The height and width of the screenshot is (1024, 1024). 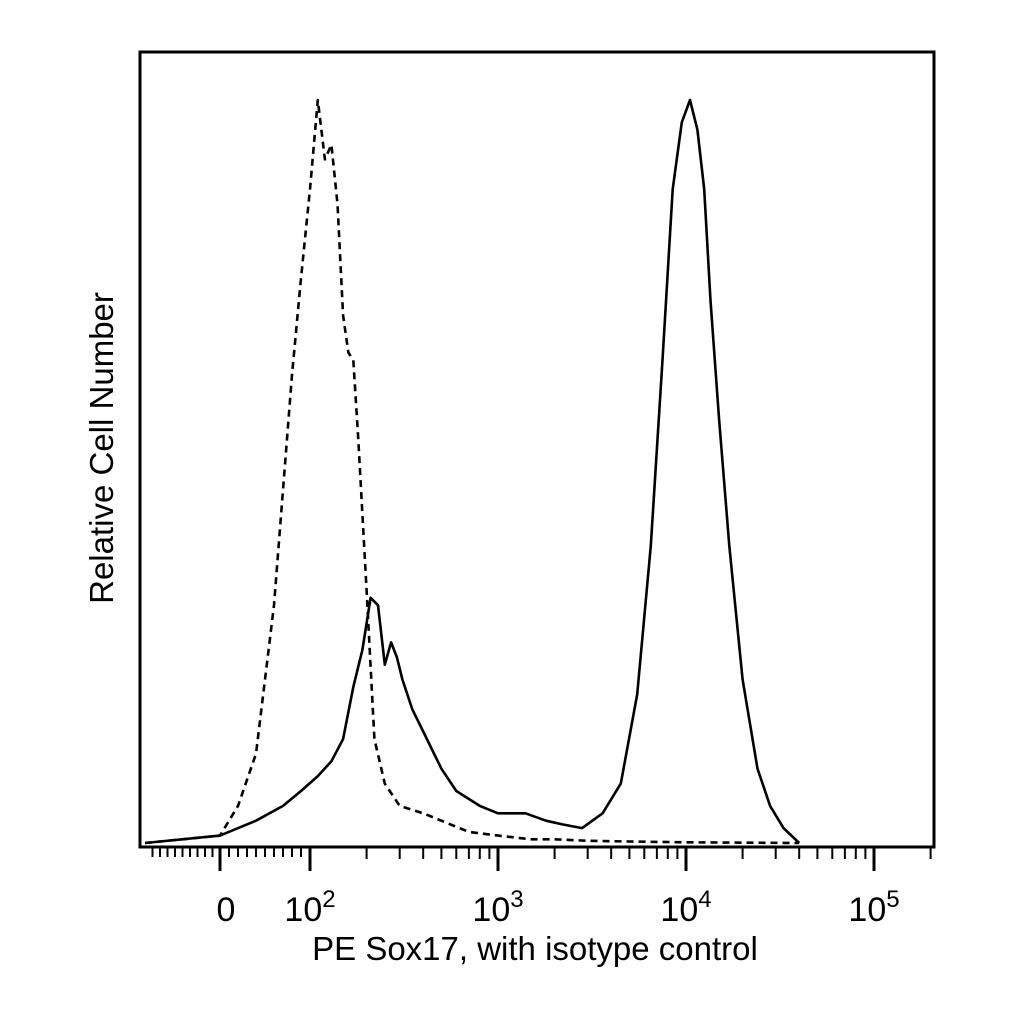 What do you see at coordinates (541, 859) in the screenshot?
I see `x-axis-ticks` at bounding box center [541, 859].